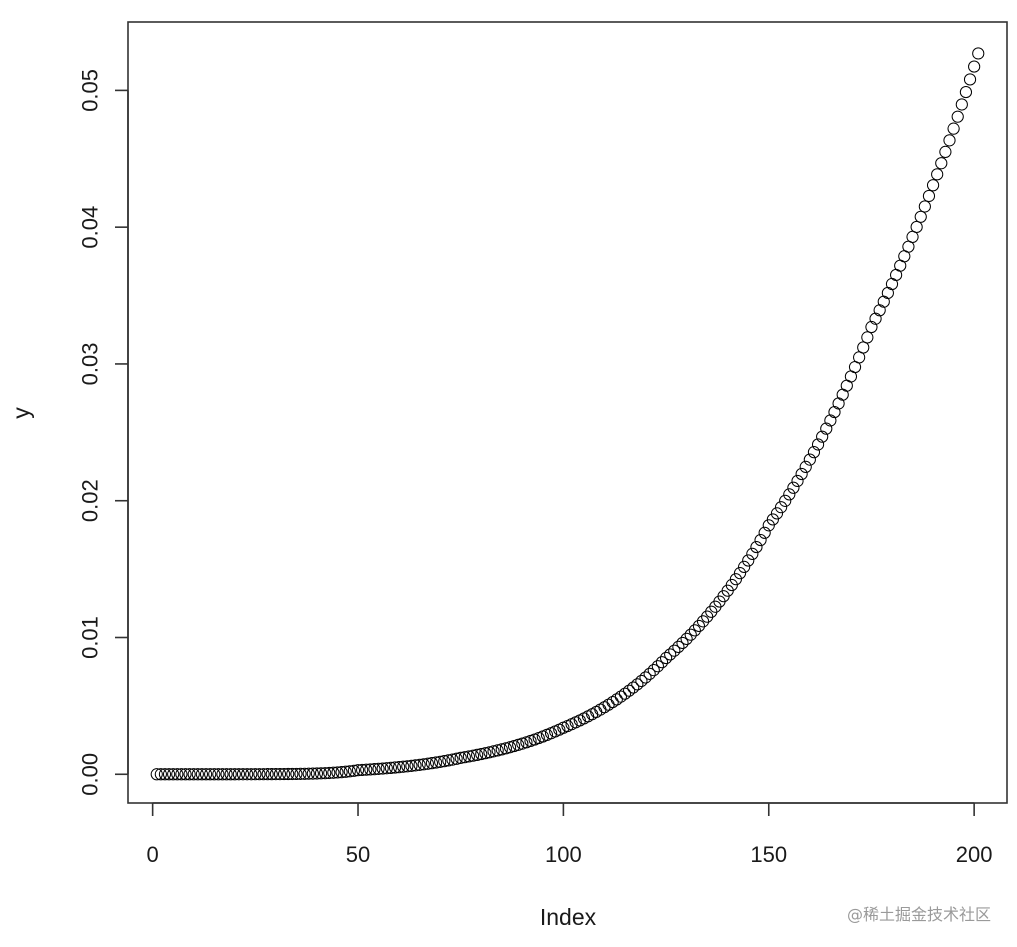 This screenshot has width=1017, height=947. What do you see at coordinates (568, 917) in the screenshot?
I see `x-axis-title: Index` at bounding box center [568, 917].